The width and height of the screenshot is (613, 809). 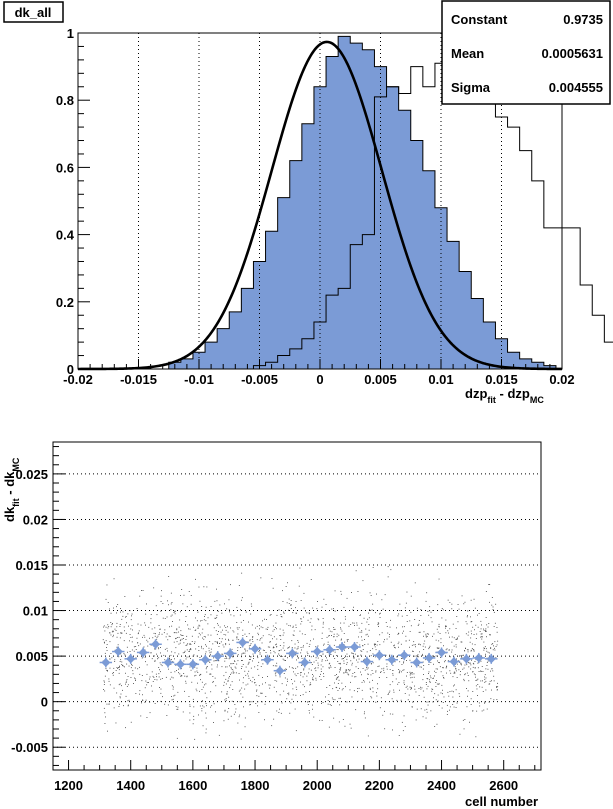 I want to click on profile-point, so click(x=243, y=642).